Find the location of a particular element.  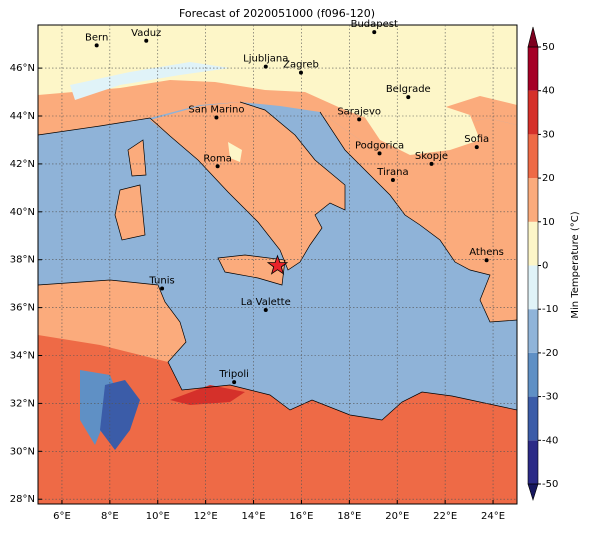

colorbar-tick-label: 50 is located at coordinates (548, 47).